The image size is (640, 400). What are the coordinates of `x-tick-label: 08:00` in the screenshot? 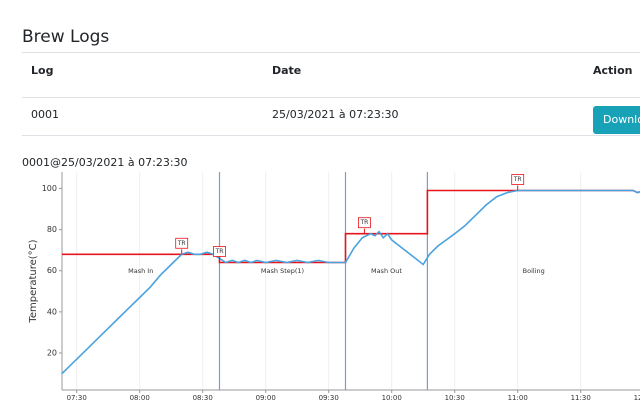 It's located at (140, 397).